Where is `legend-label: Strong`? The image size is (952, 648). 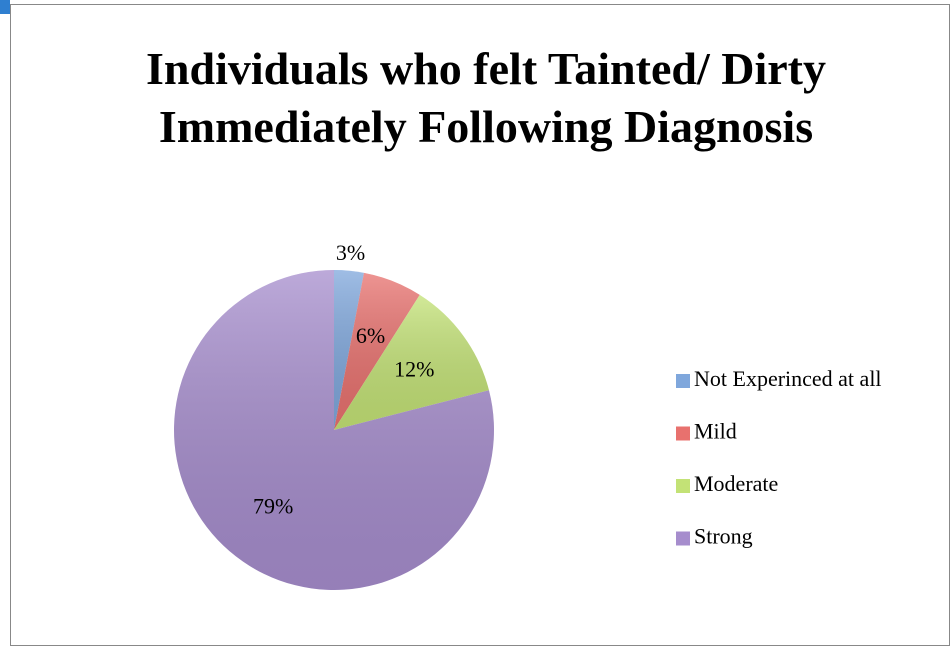
legend-label: Strong is located at coordinates (723, 536).